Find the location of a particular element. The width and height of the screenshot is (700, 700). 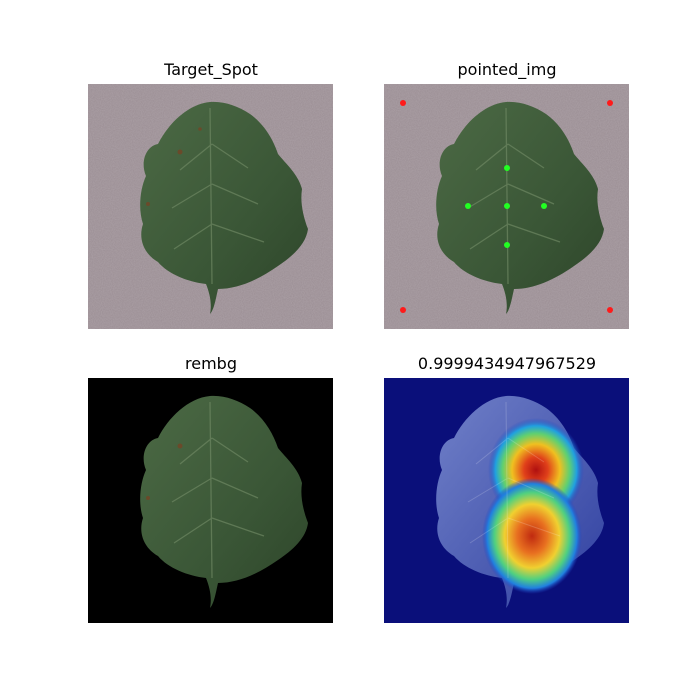

title-rembg: rembg is located at coordinates (211, 363).